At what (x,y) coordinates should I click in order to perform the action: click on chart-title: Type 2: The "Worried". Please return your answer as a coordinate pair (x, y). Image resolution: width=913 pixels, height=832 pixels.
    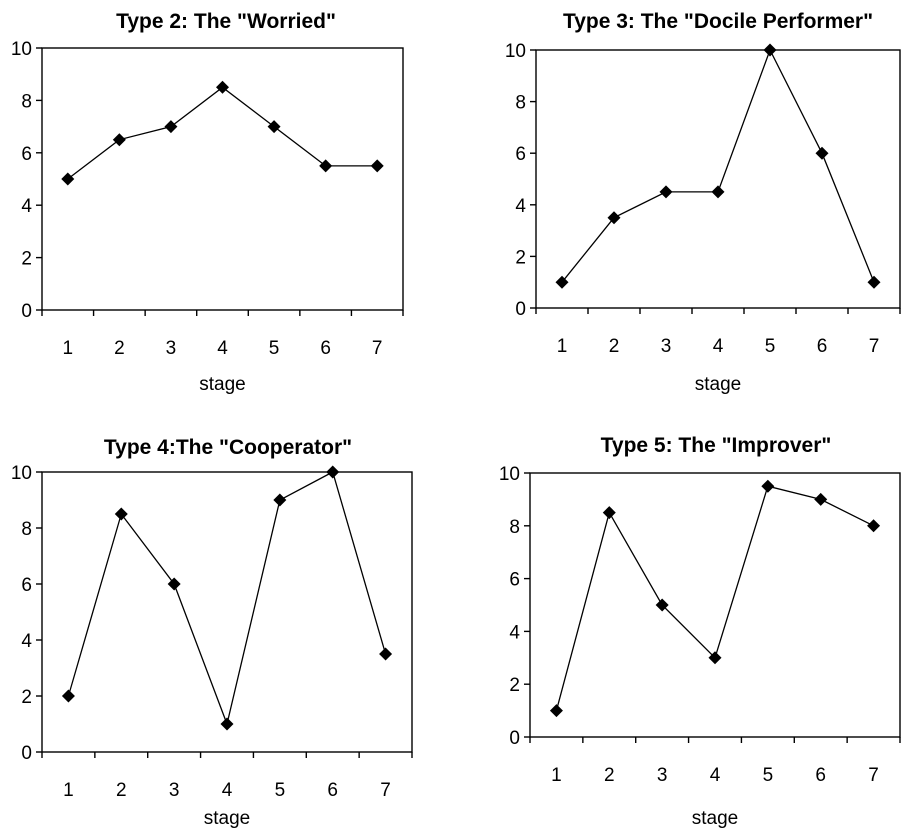
    Looking at the image, I should click on (226, 21).